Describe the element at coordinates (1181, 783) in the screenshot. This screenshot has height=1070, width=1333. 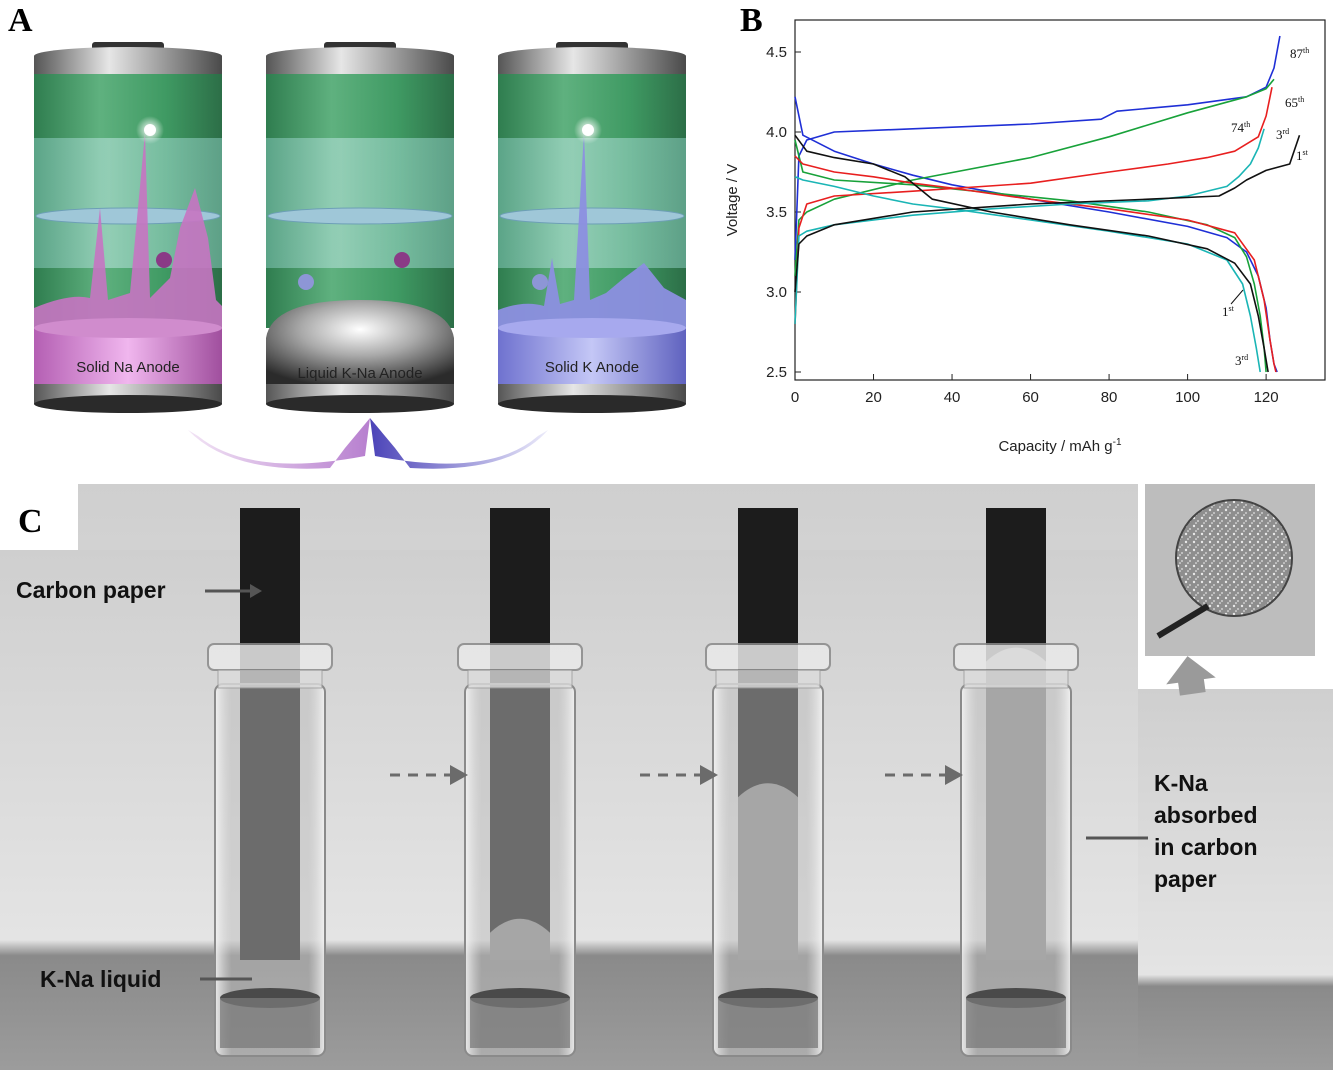
I see `annotation-absorbed-1: K-Na` at that location.